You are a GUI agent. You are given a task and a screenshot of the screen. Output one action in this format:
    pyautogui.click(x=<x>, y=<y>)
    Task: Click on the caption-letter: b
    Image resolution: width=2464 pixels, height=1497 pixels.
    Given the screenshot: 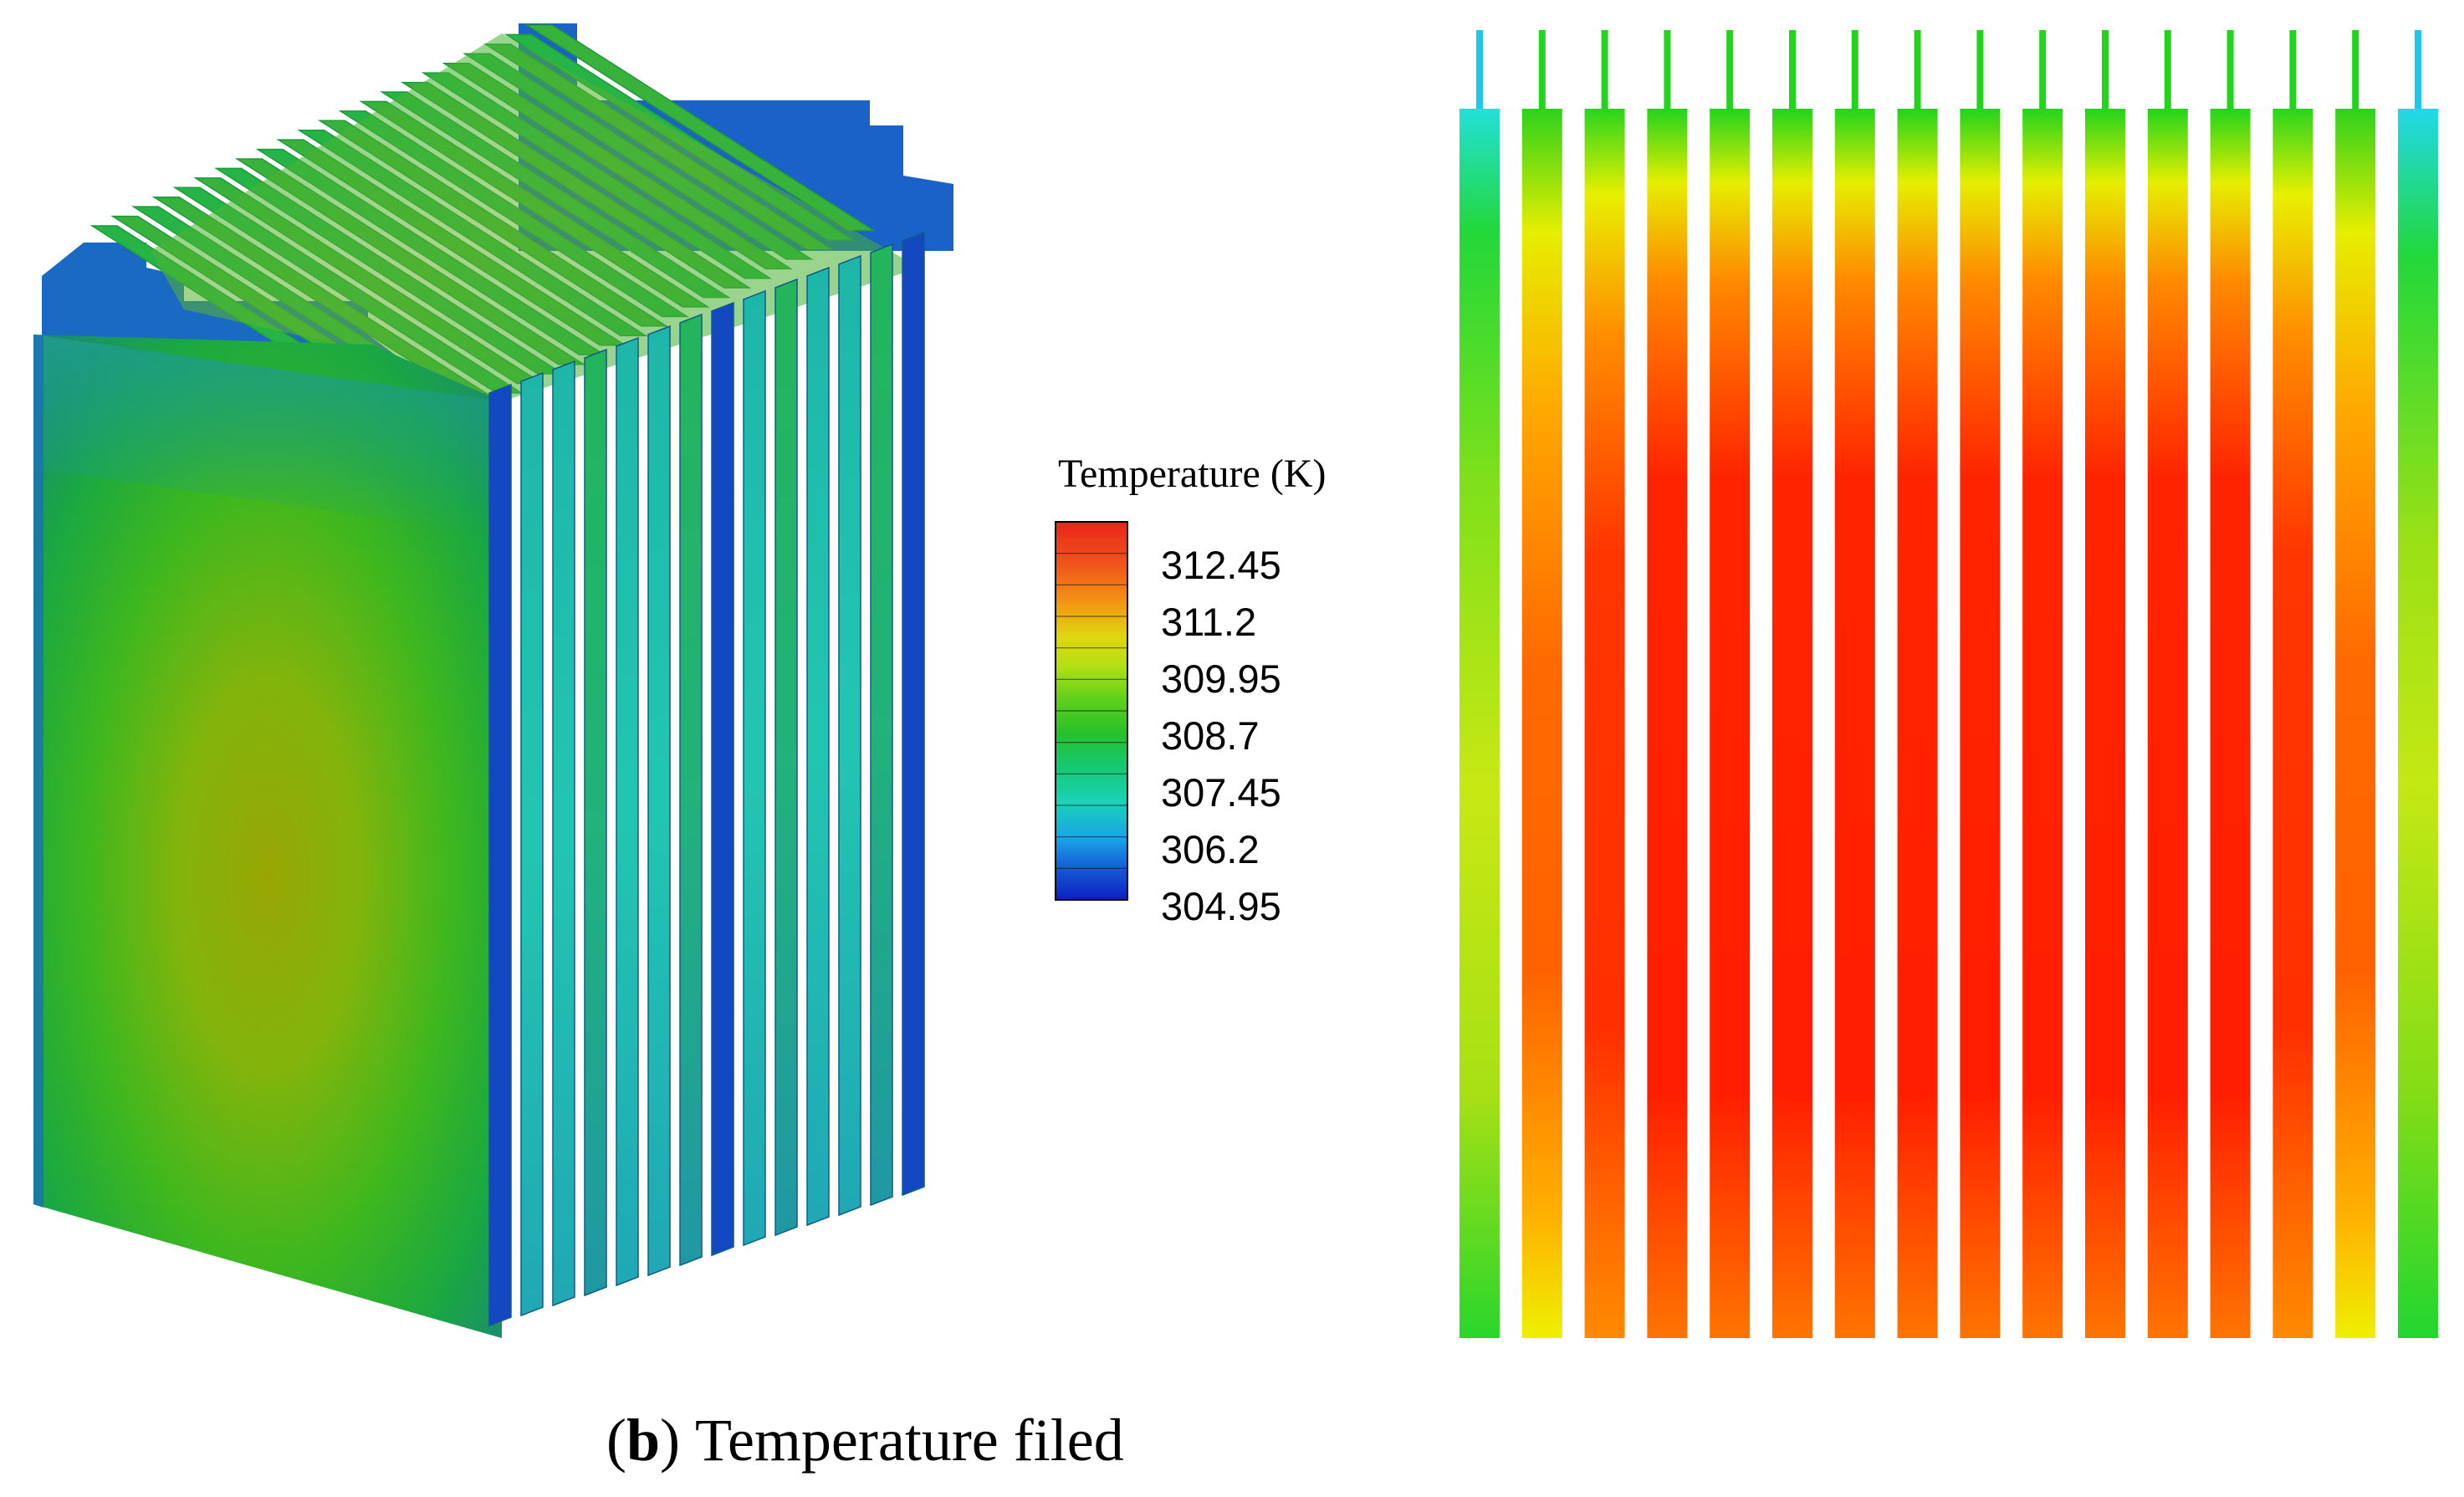 What is the action you would take?
    pyautogui.click(x=643, y=1440)
    